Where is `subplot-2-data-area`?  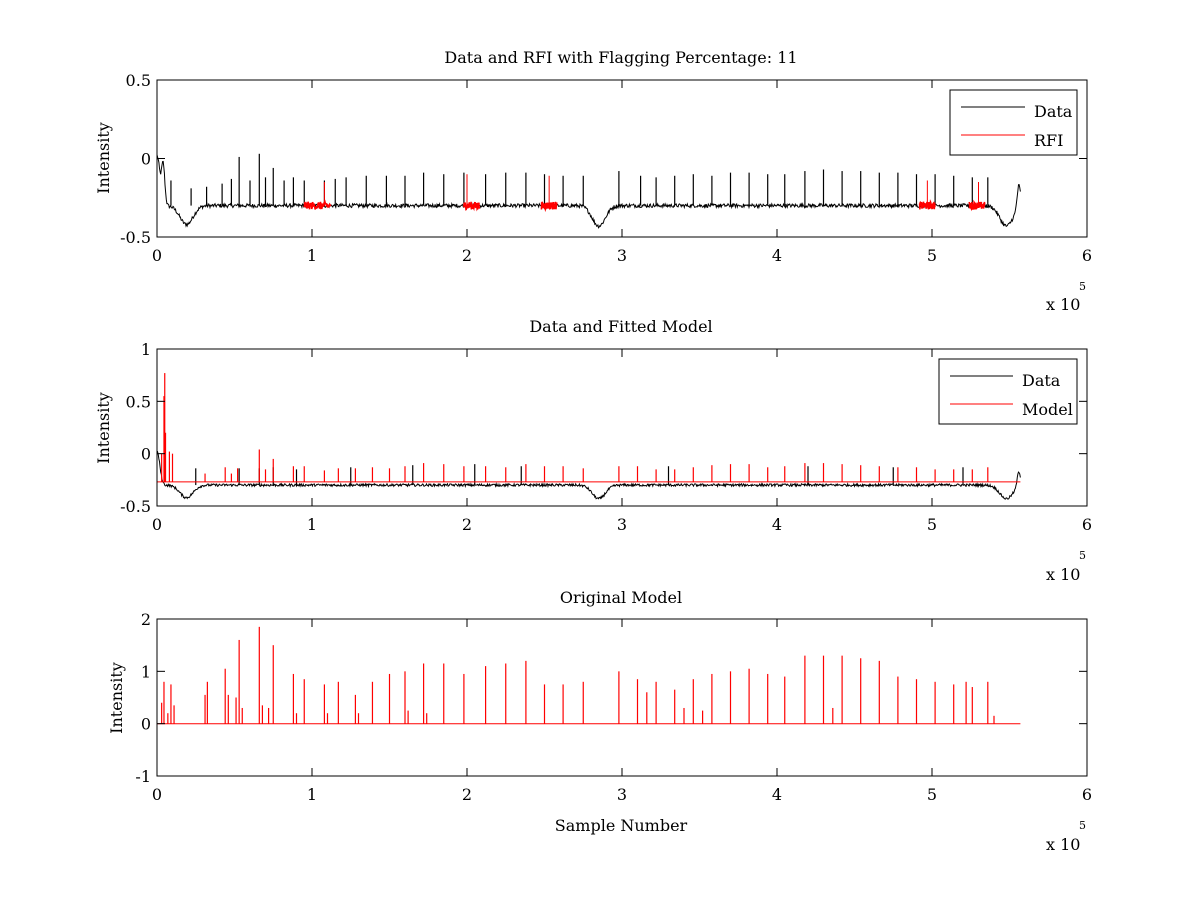 subplot-2-data-area is located at coordinates (589, 436).